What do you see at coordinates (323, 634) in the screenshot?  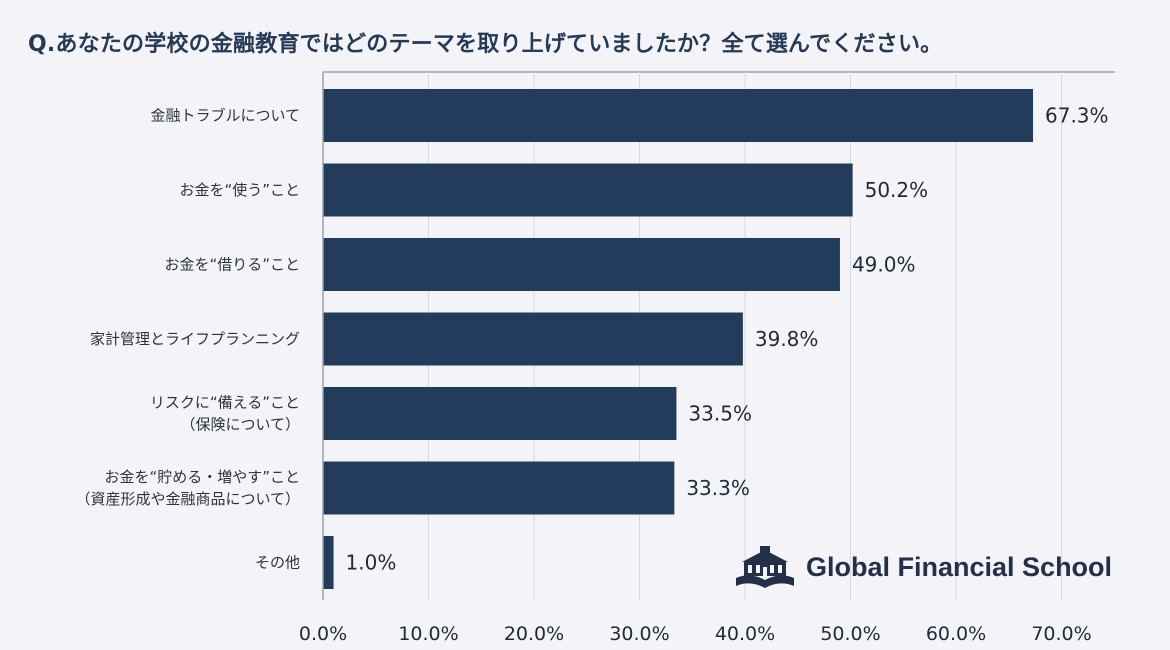 I see `x-tick-label: 0.0%` at bounding box center [323, 634].